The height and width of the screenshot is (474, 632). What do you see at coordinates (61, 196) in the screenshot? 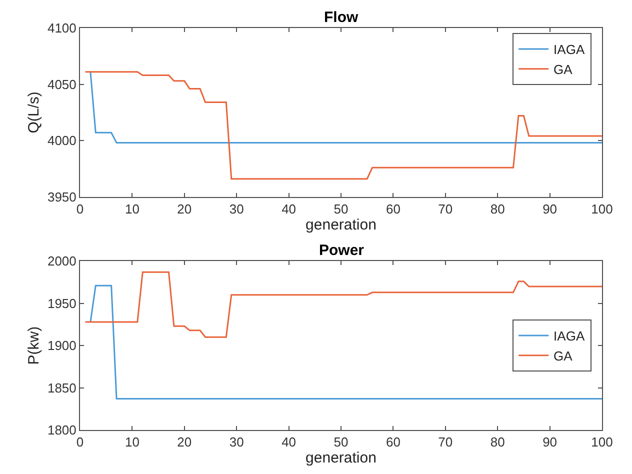
I see `y-tick-label: 3950` at bounding box center [61, 196].